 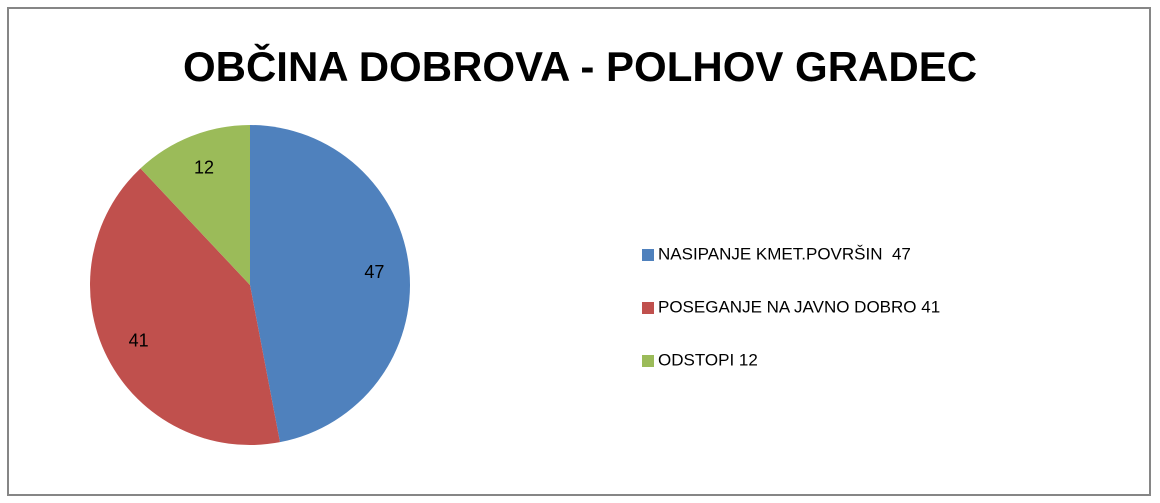 What do you see at coordinates (374, 272) in the screenshot?
I see `data-label: 47` at bounding box center [374, 272].